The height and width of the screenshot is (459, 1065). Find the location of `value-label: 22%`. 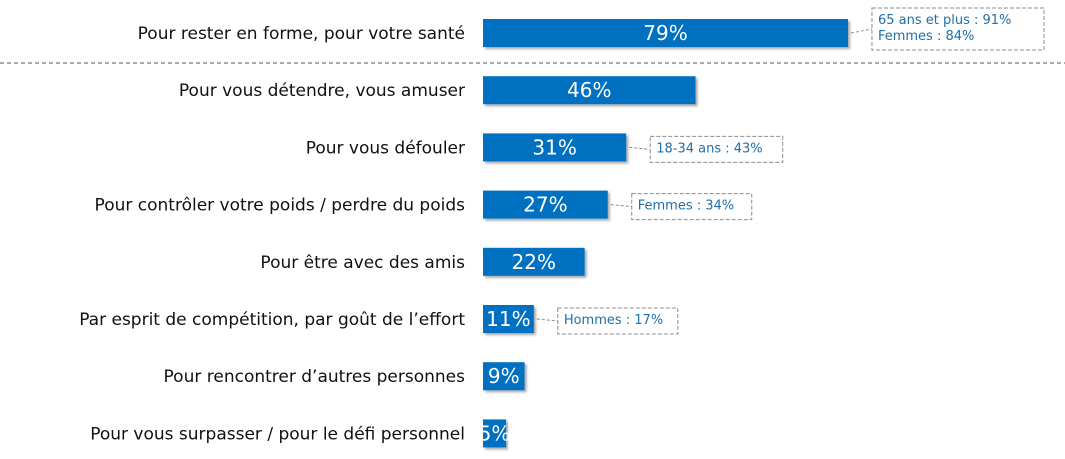

value-label: 22% is located at coordinates (534, 262).